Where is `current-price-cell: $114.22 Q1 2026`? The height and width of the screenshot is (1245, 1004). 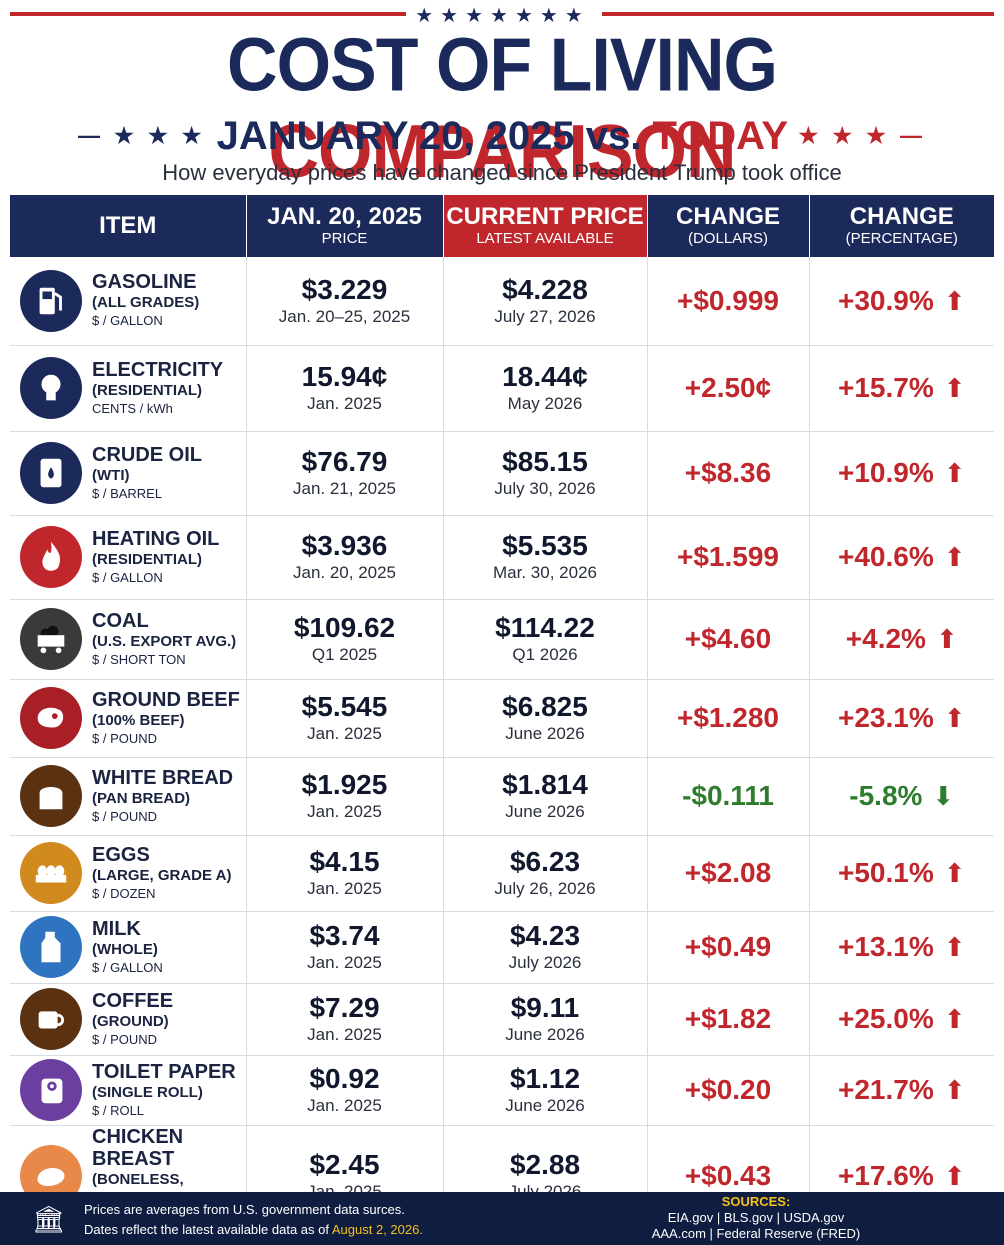
current-price-cell: $114.22 Q1 2026 is located at coordinates (545, 639).